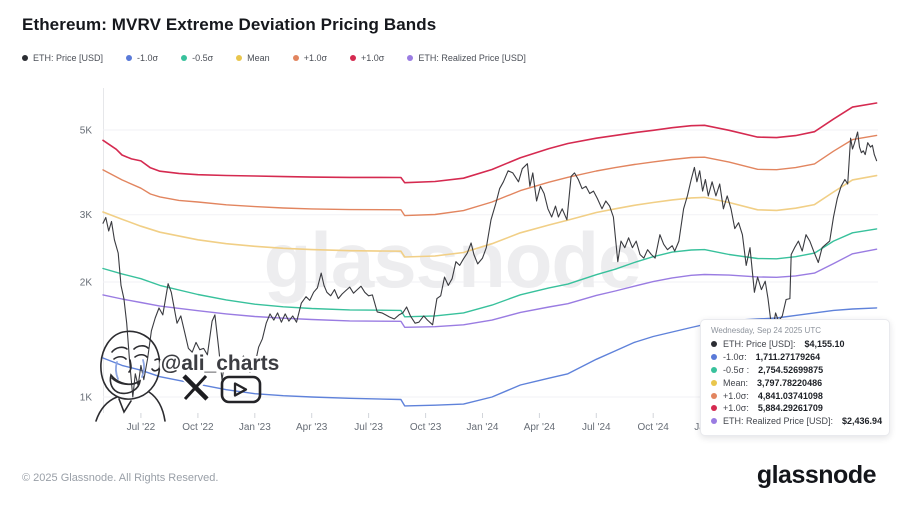  I want to click on x-axis-label: Jul '23, so click(368, 427).